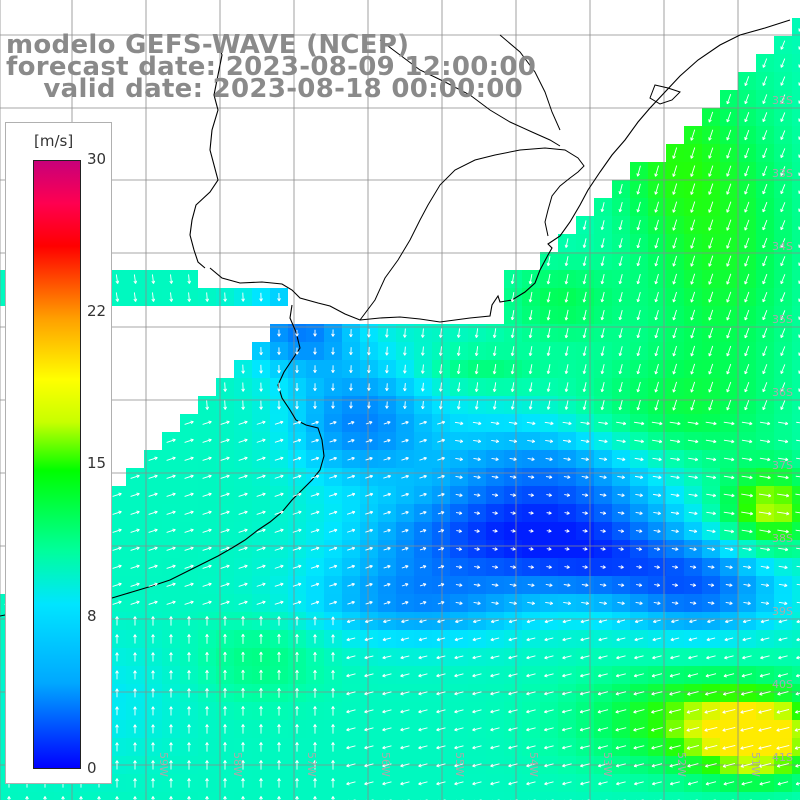  What do you see at coordinates (92, 616) in the screenshot?
I see `colorbar-tick-8: 8` at bounding box center [92, 616].